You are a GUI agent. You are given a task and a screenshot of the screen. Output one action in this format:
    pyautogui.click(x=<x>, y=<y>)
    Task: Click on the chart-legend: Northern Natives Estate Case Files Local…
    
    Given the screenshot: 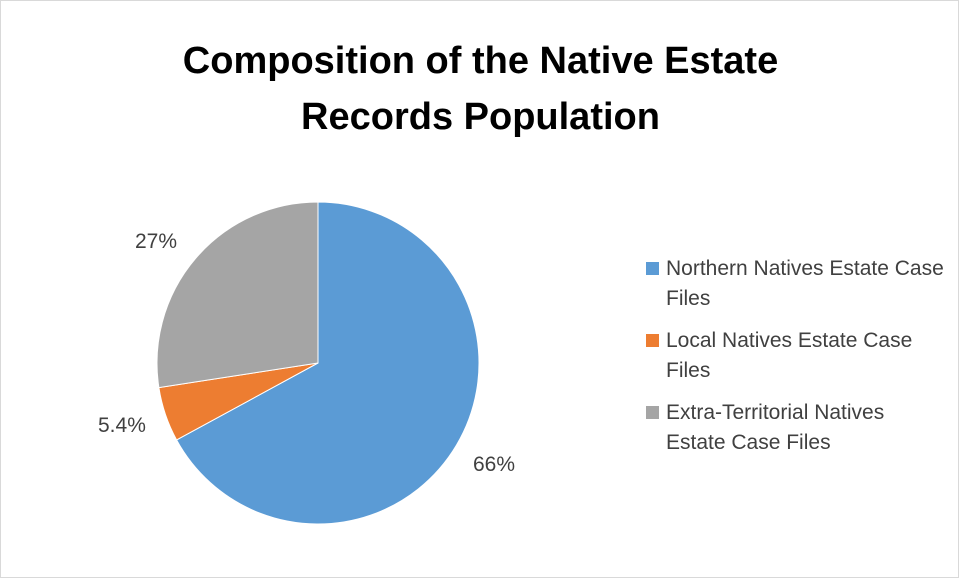 What is the action you would take?
    pyautogui.click(x=796, y=362)
    